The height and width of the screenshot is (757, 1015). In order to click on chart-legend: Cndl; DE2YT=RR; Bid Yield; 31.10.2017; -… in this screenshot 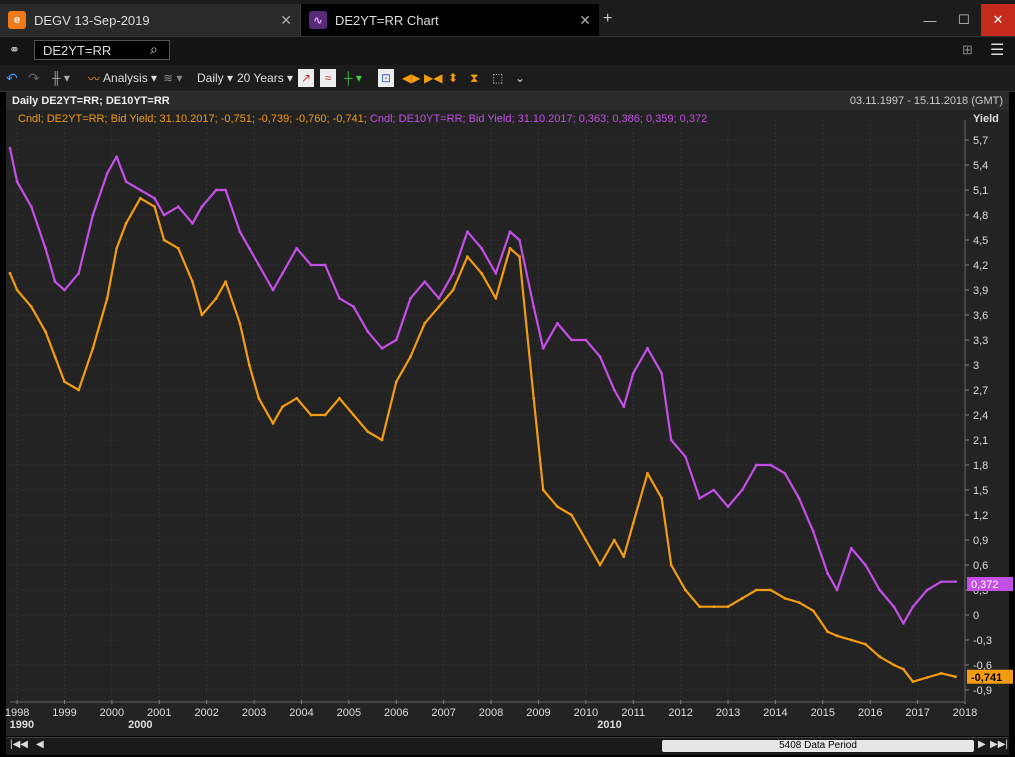, I will do `click(362, 119)`.